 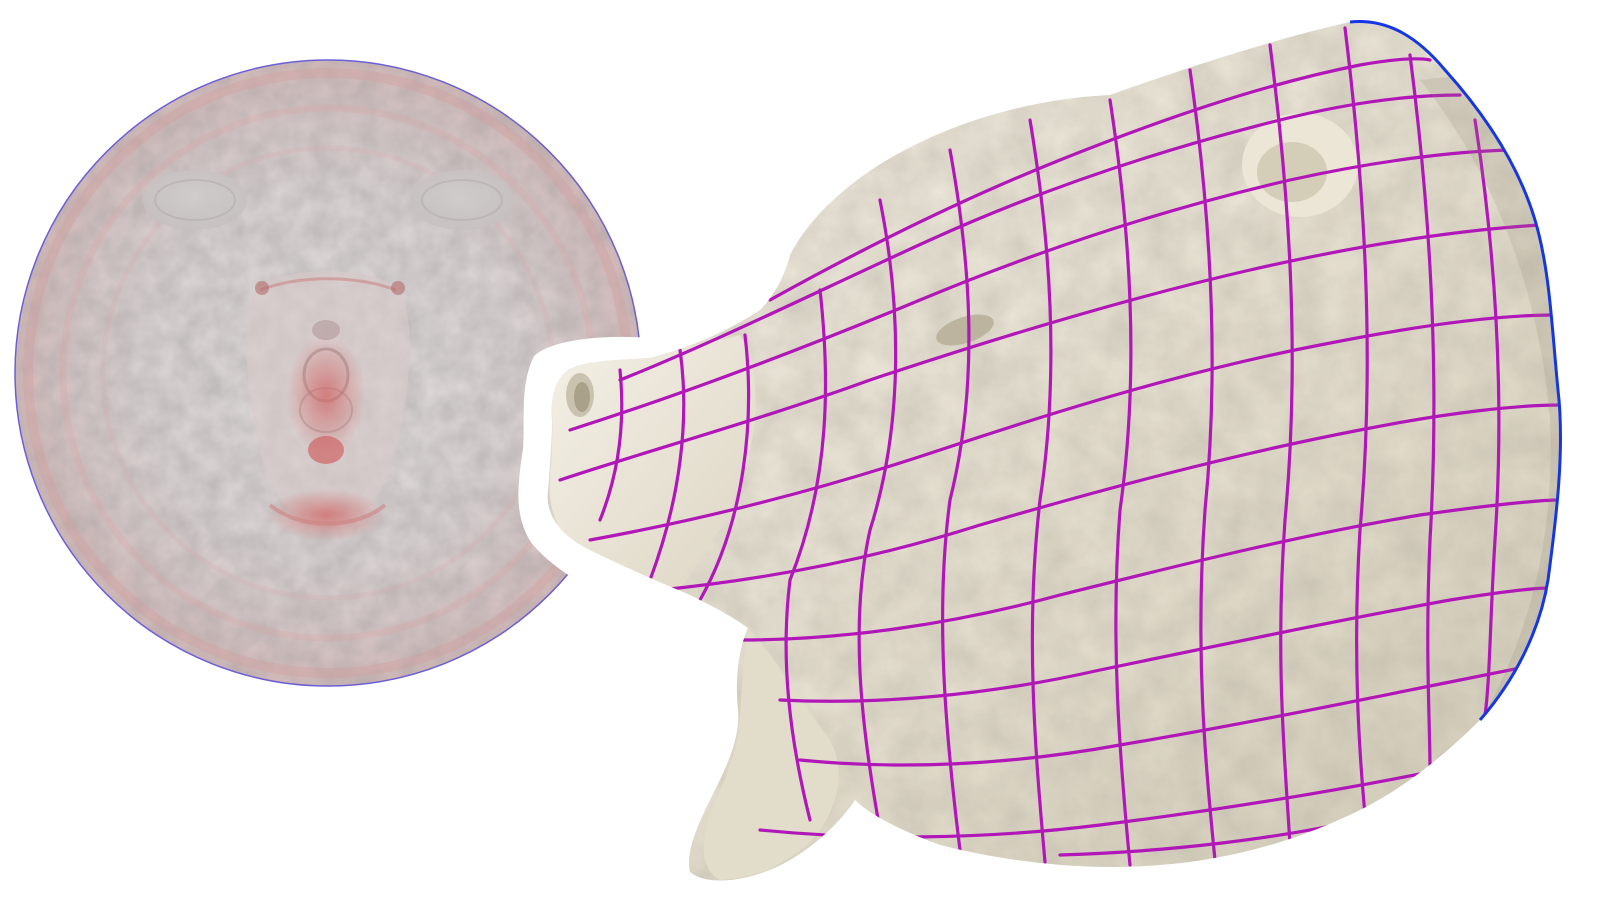 What do you see at coordinates (965, 330) in the screenshot?
I see `bear-eye` at bounding box center [965, 330].